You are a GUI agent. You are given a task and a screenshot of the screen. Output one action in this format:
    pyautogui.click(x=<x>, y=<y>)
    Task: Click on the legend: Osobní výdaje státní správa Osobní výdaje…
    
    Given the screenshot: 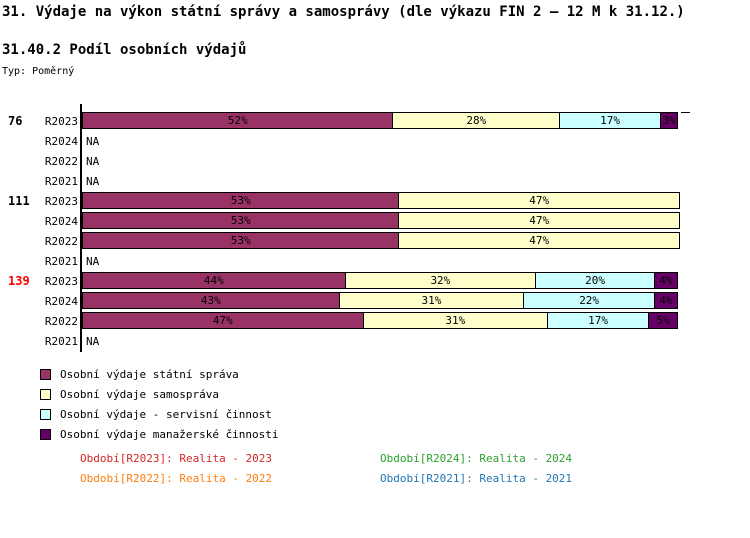 What is the action you would take?
    pyautogui.click(x=159, y=404)
    